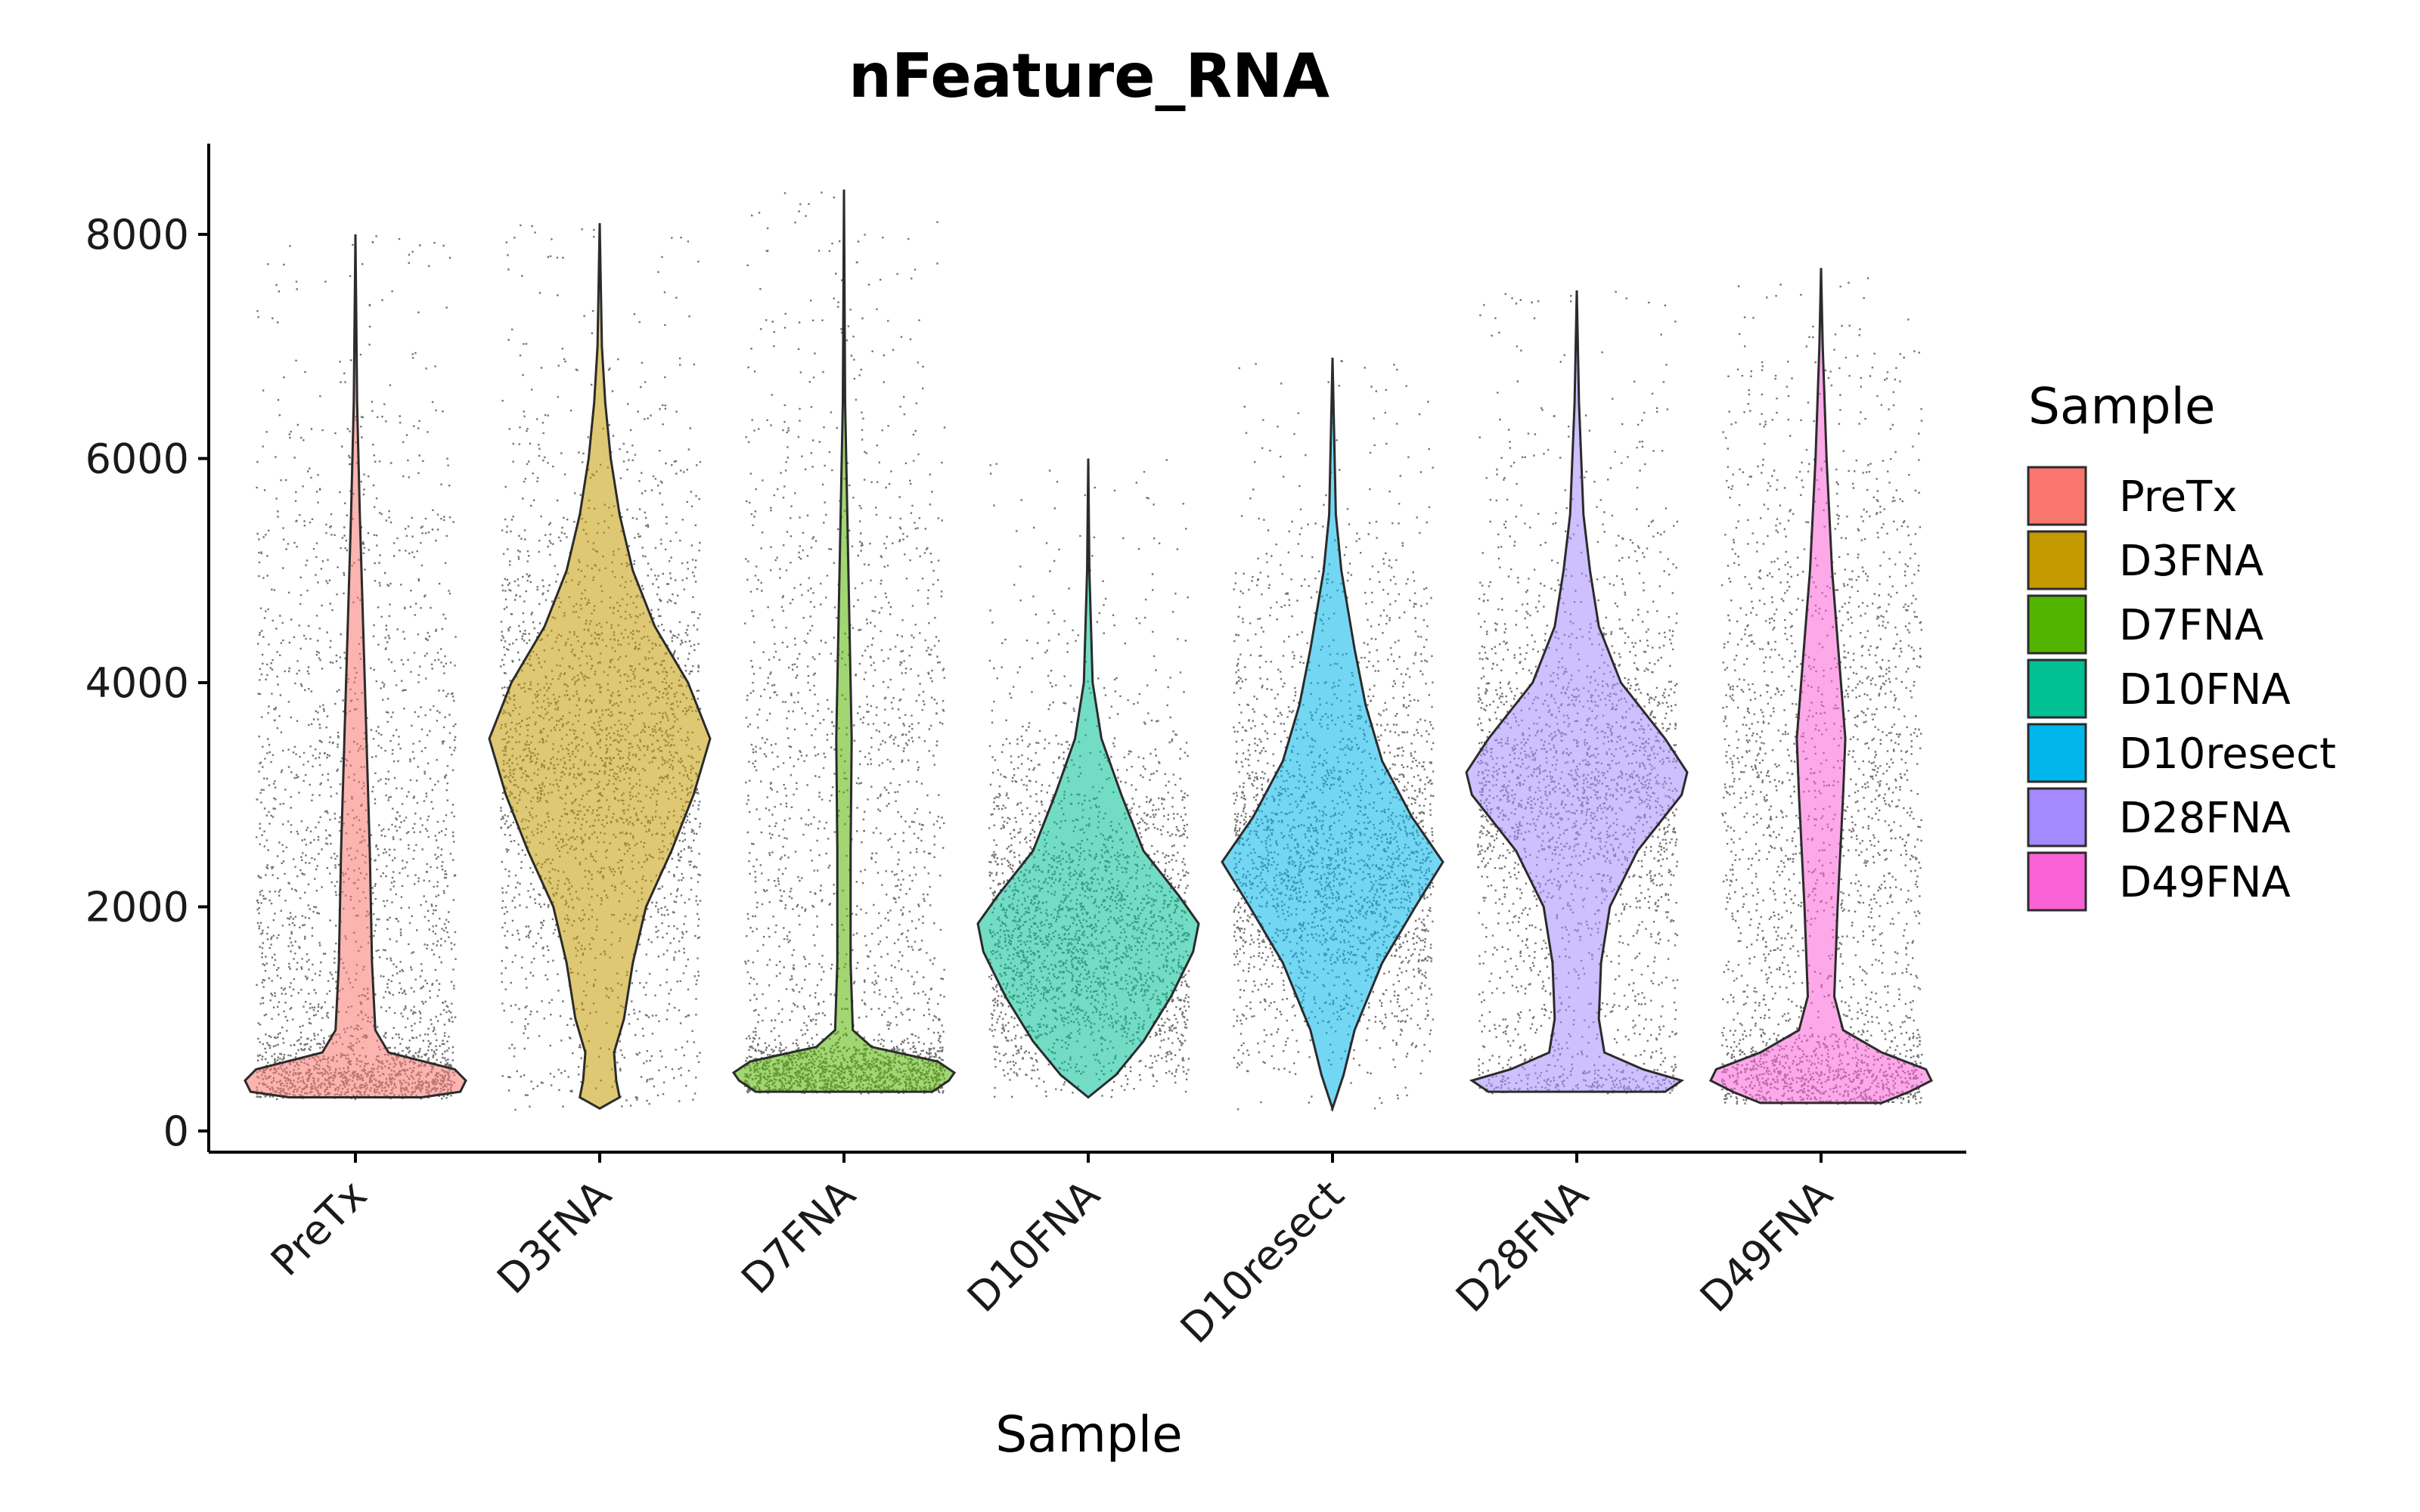 The height and width of the screenshot is (1512, 2420). Describe the element at coordinates (1088, 1434) in the screenshot. I see `x-axis-title: Sample` at that location.